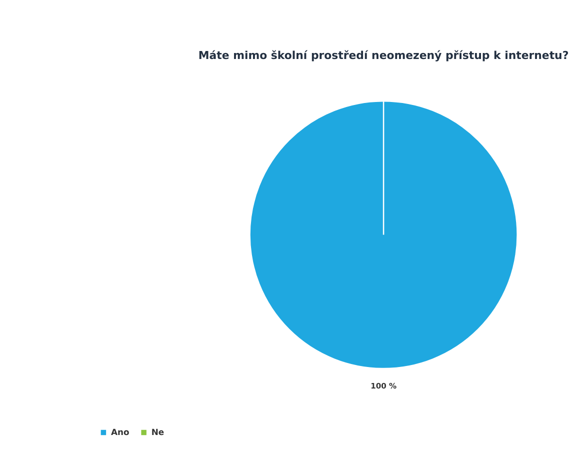 The width and height of the screenshot is (577, 455). What do you see at coordinates (120, 432) in the screenshot?
I see `legend-label: Ano` at bounding box center [120, 432].